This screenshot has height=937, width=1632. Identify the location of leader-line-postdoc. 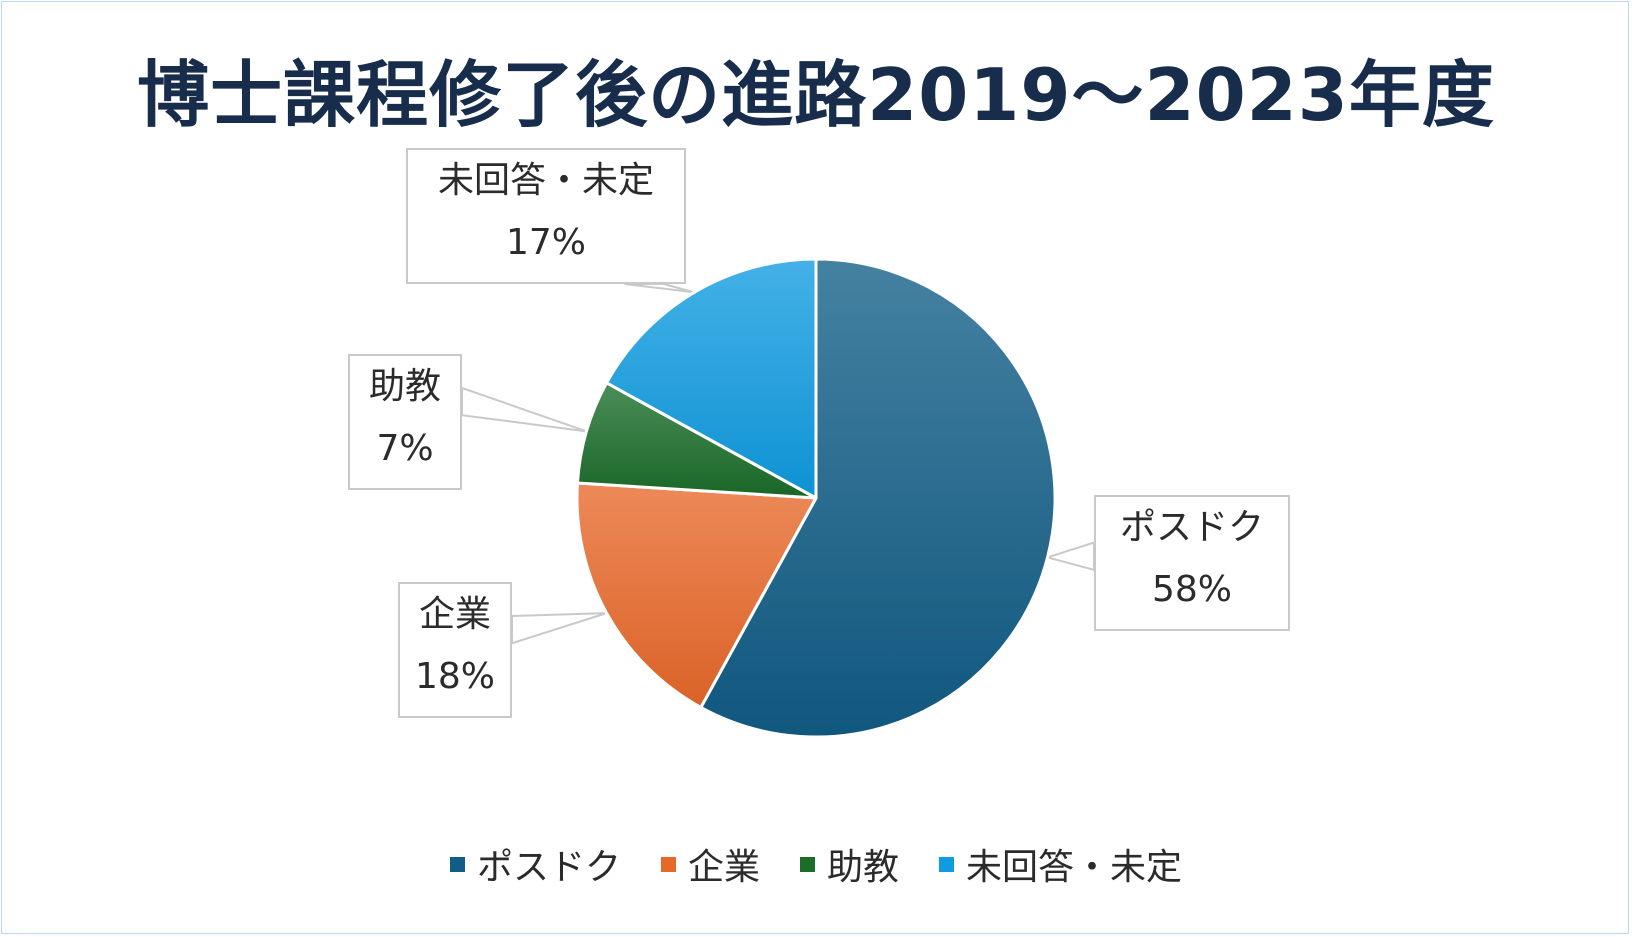
(1069, 556).